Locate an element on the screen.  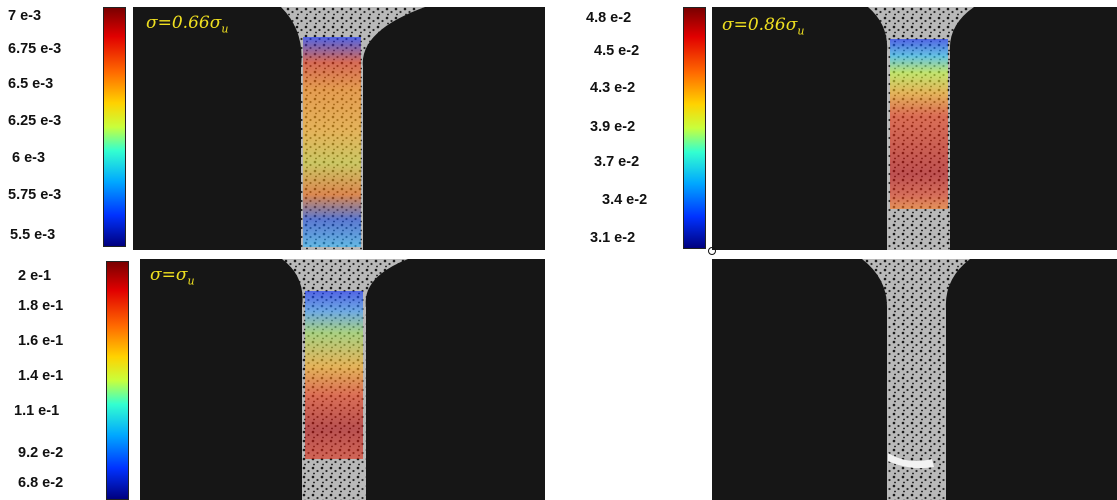
tick-label: 6.75 e-3 is located at coordinates (35, 49).